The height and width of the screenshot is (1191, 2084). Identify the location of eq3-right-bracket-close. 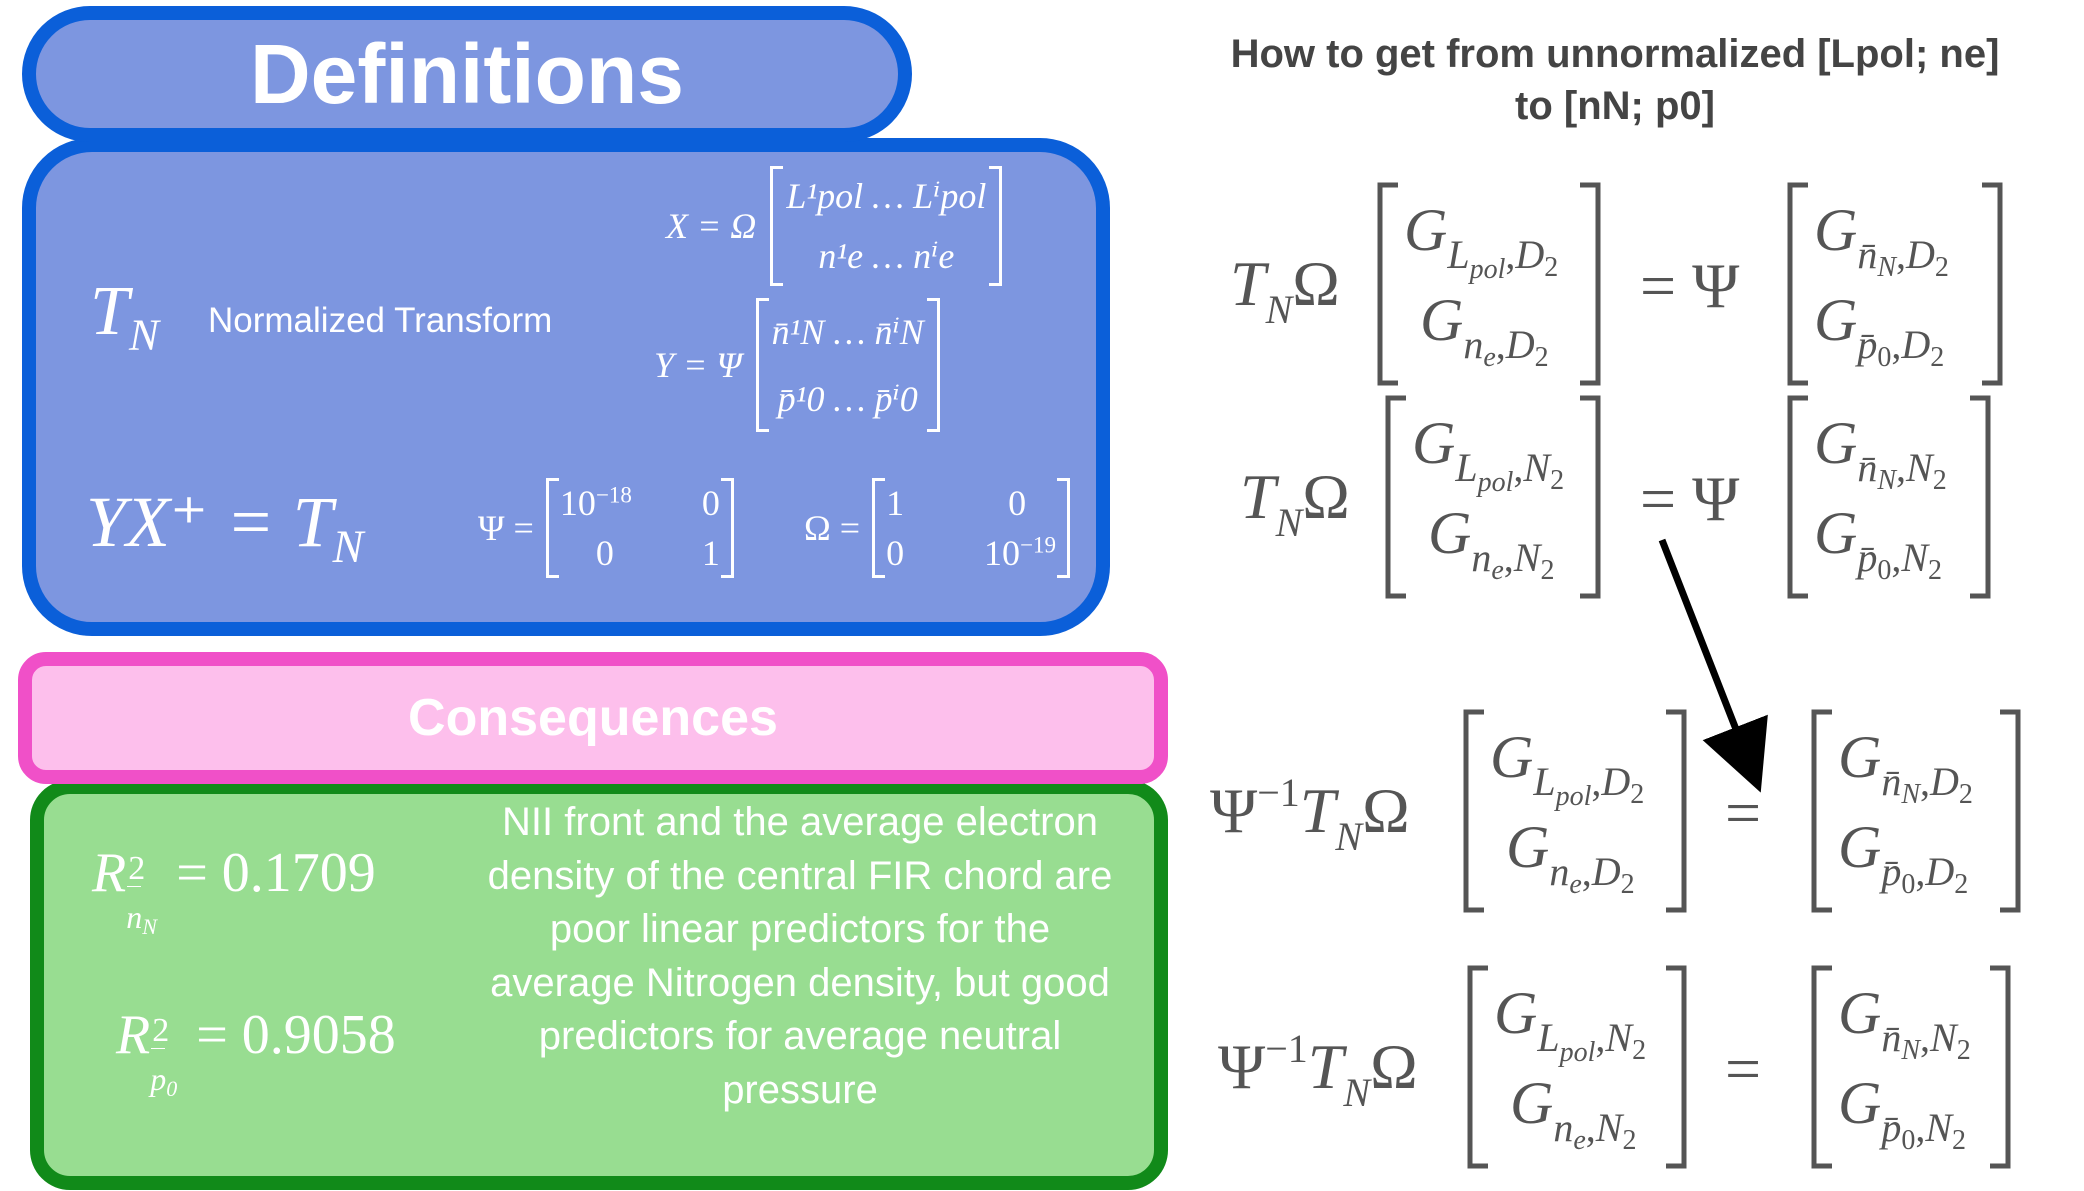
(2010, 811).